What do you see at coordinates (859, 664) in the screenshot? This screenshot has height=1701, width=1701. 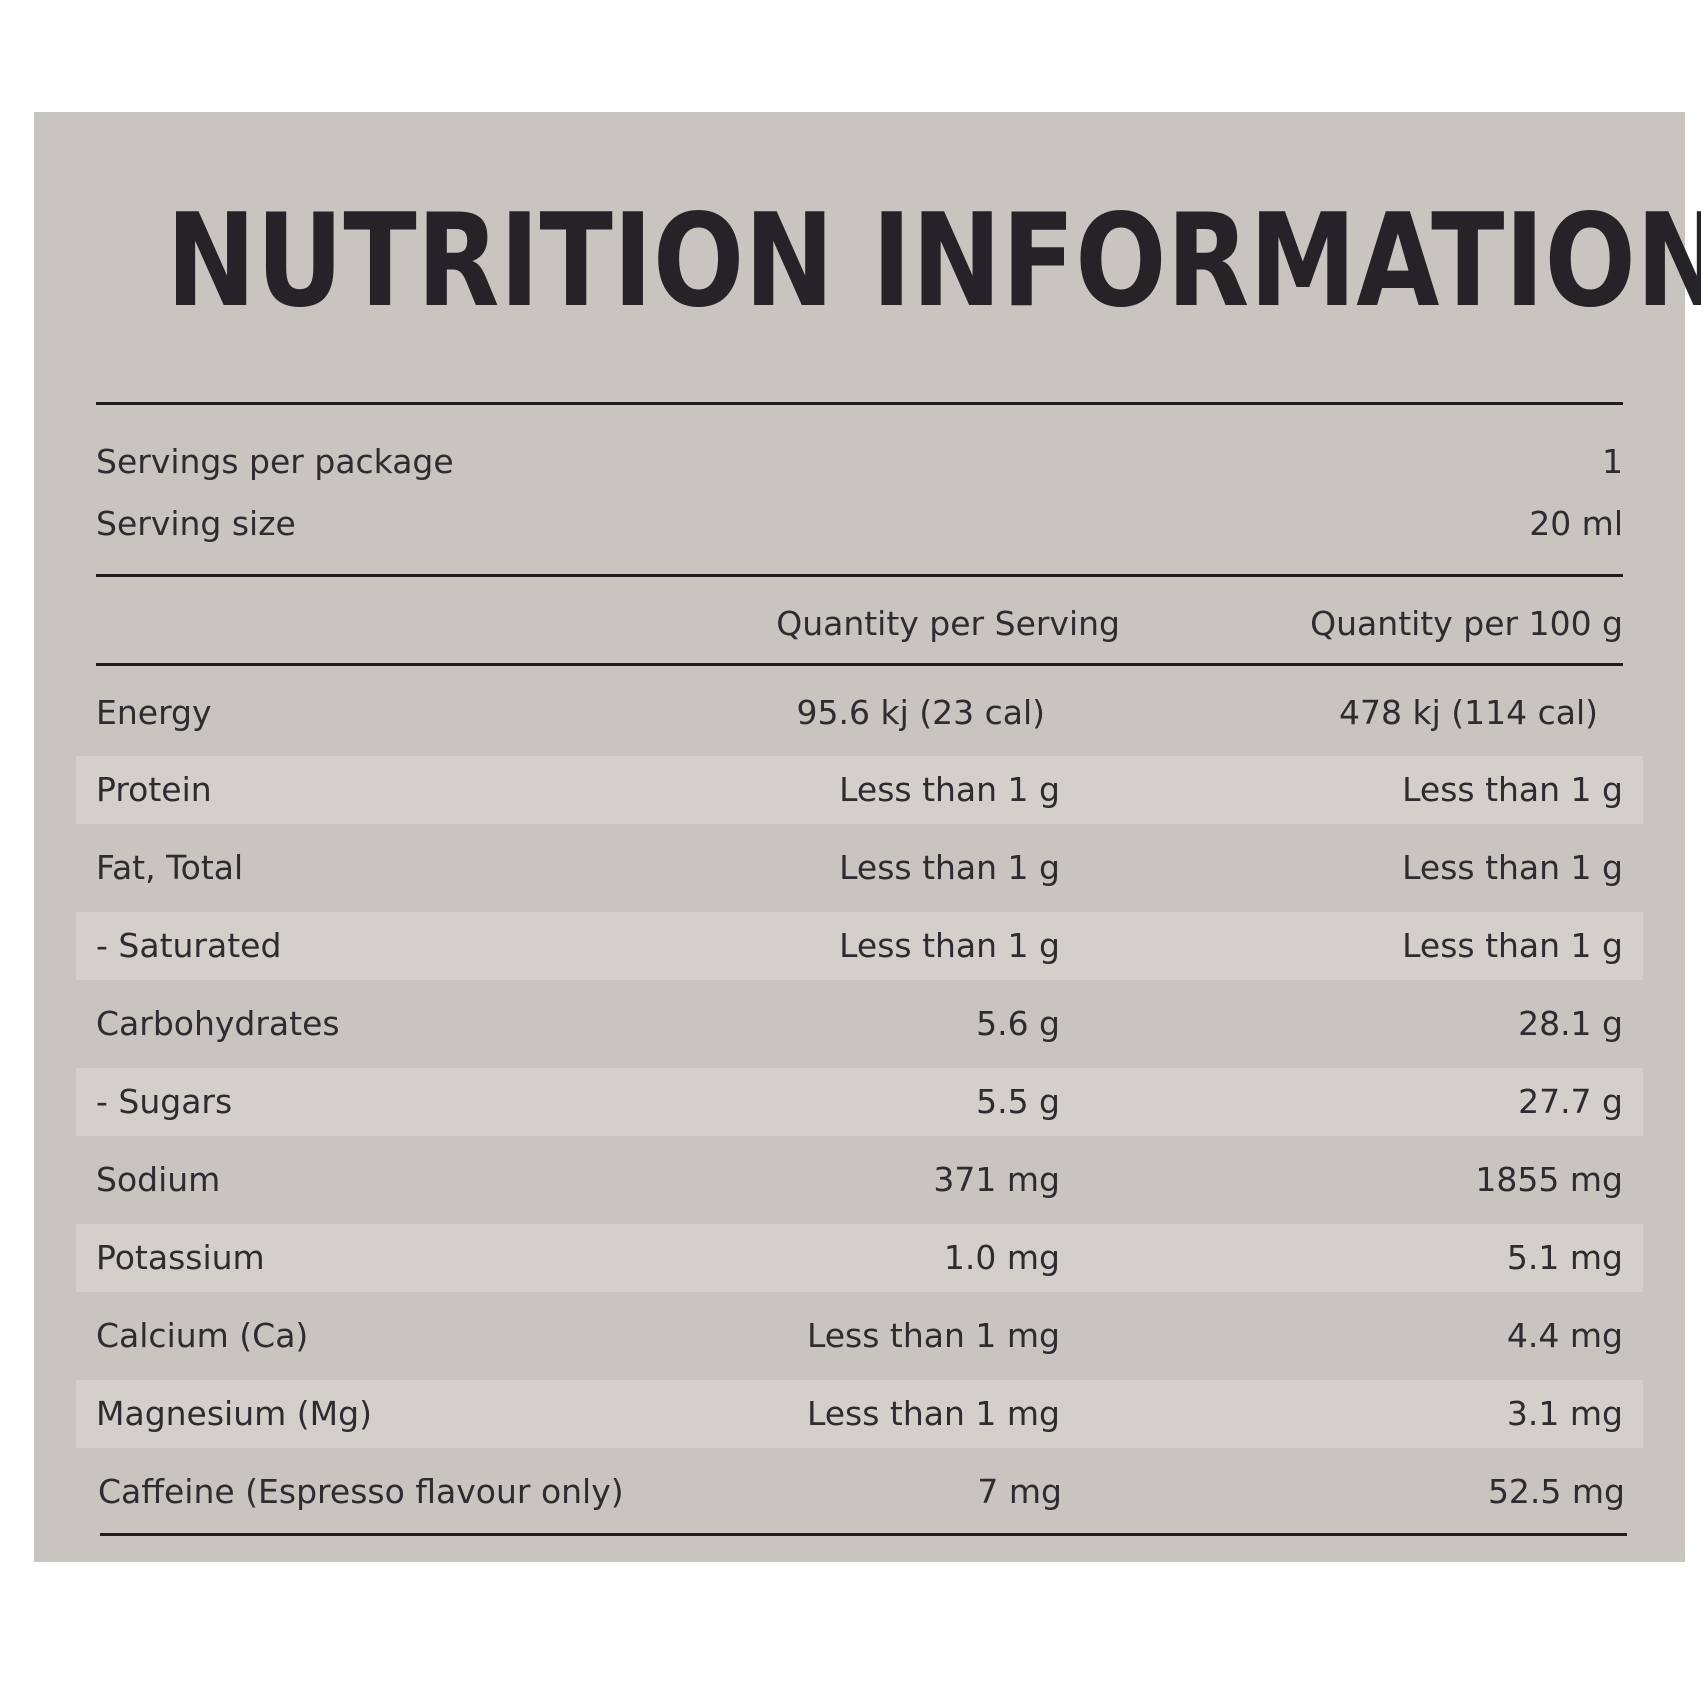 I see `divider-header` at bounding box center [859, 664].